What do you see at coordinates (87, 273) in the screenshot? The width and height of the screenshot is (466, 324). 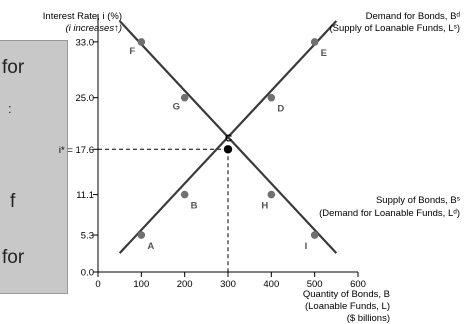 I see `y-tick-label: 0.0` at bounding box center [87, 273].